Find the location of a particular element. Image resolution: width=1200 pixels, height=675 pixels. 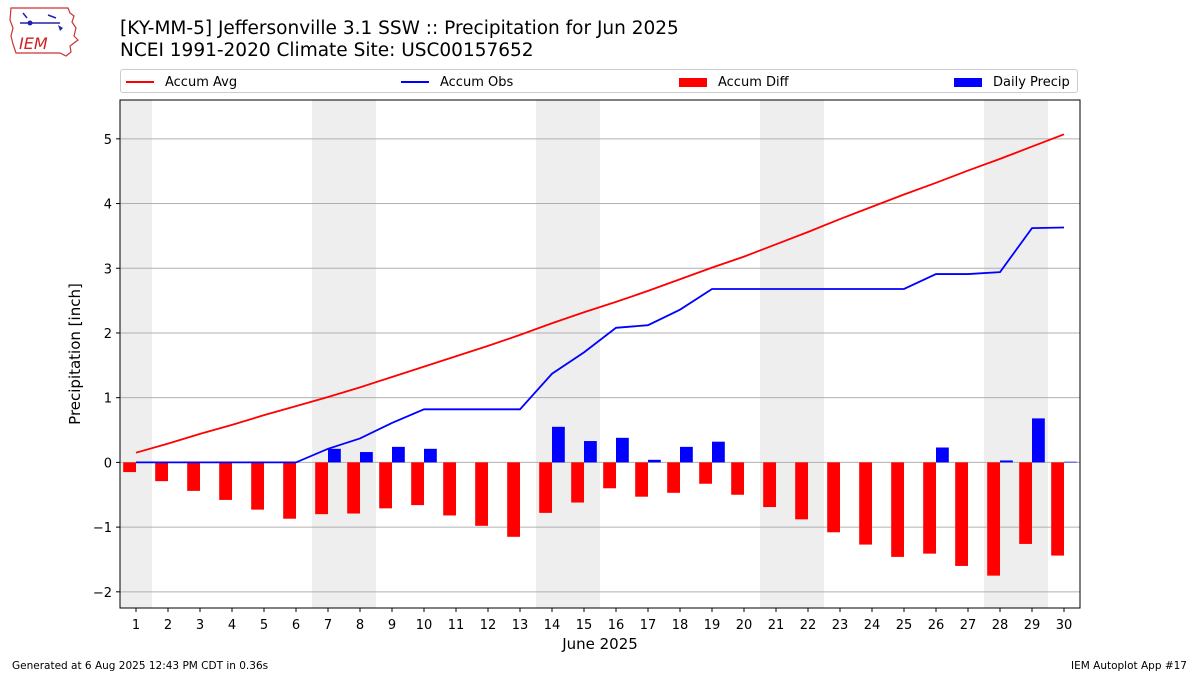

x-tick-label: 15 is located at coordinates (584, 625).